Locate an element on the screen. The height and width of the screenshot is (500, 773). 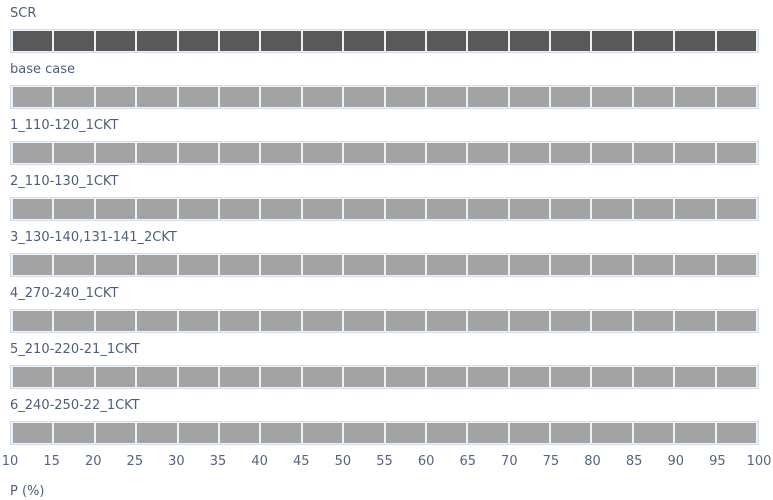
x-axis: 10 15 20 25 30 35 40 45 50 55 60 65 70 75 80 85 90 95 100 is located at coordinates (387, 462).